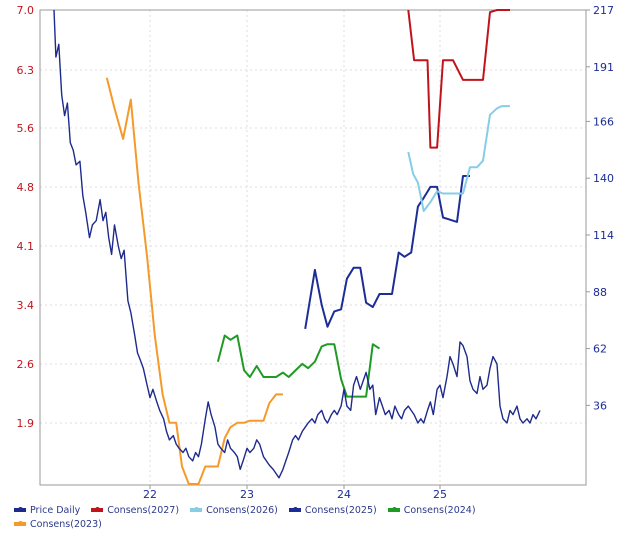 Image resolution: width=620 pixels, height=541 pixels. Describe the element at coordinates (55, 510) in the screenshot. I see `legend-label: Price Daily` at that location.